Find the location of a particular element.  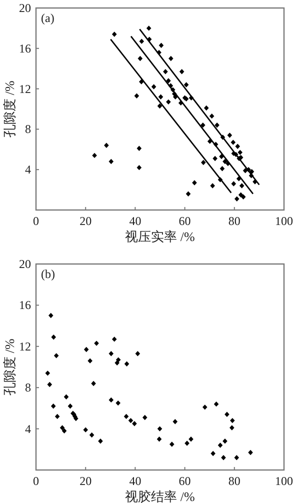

x-axis-title: 视压实率 /% is located at coordinates (160, 236).